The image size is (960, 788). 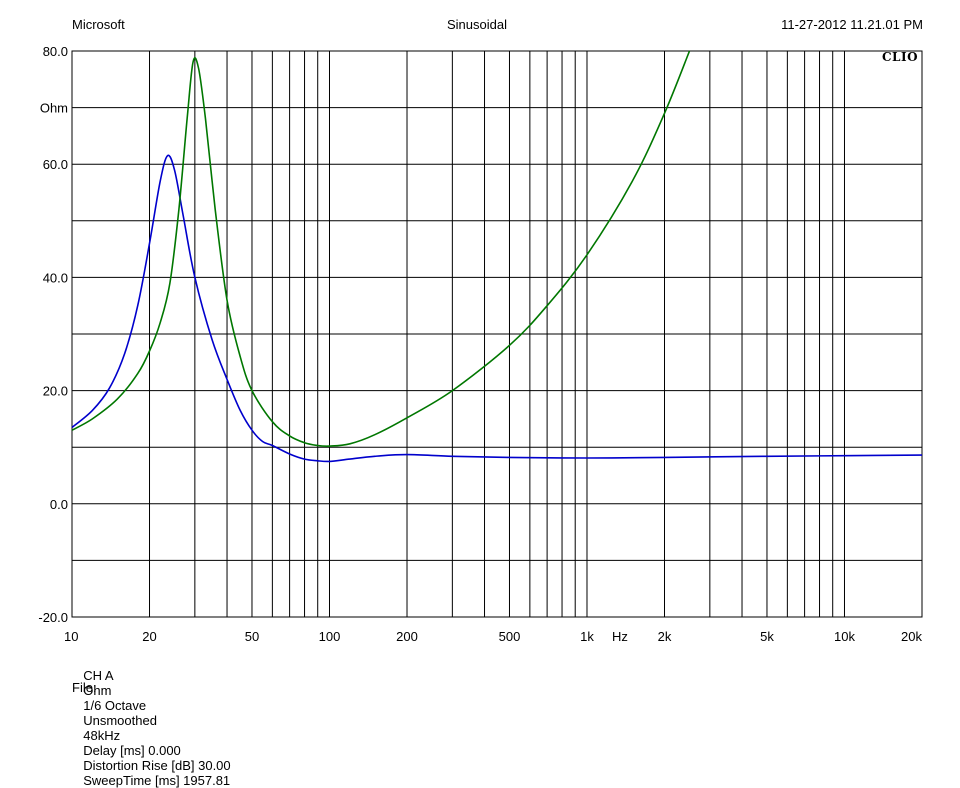 I want to click on x-tick-label: 100, so click(x=330, y=636).